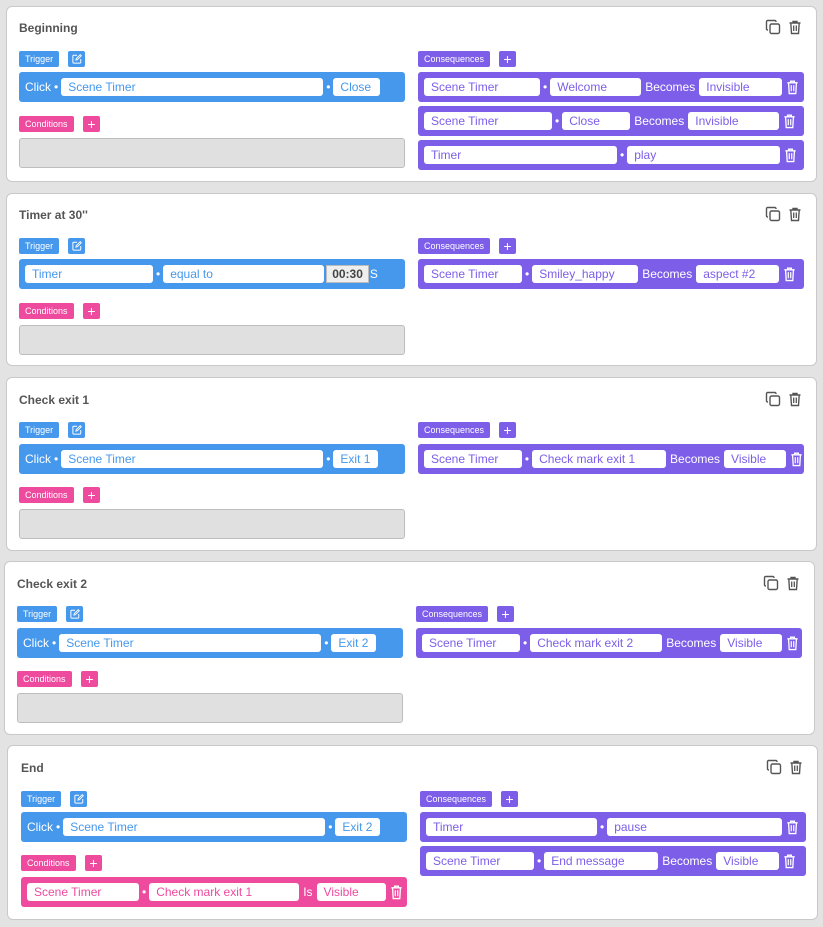 Image resolution: width=823 pixels, height=927 pixels. I want to click on consequence-target-field: Check mark exit 2, so click(596, 643).